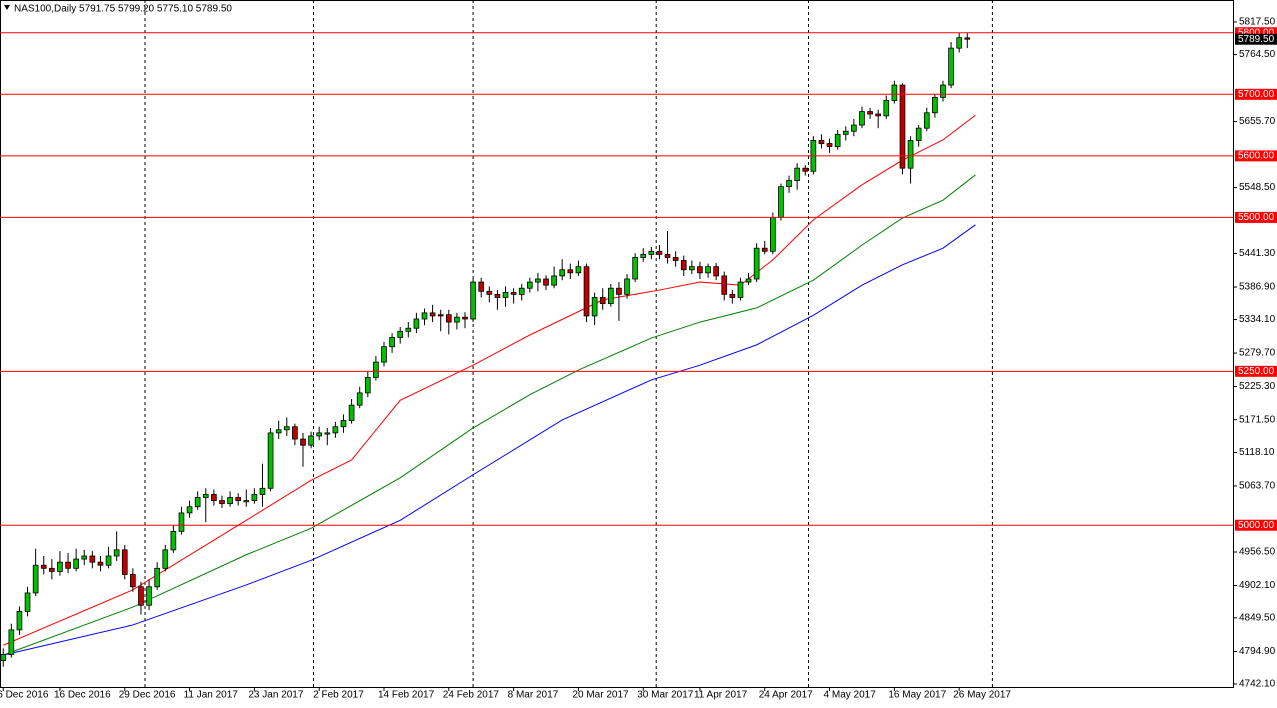 Image resolution: width=1277 pixels, height=708 pixels. What do you see at coordinates (1257, 452) in the screenshot?
I see `y-tick-label: 5118.10` at bounding box center [1257, 452].